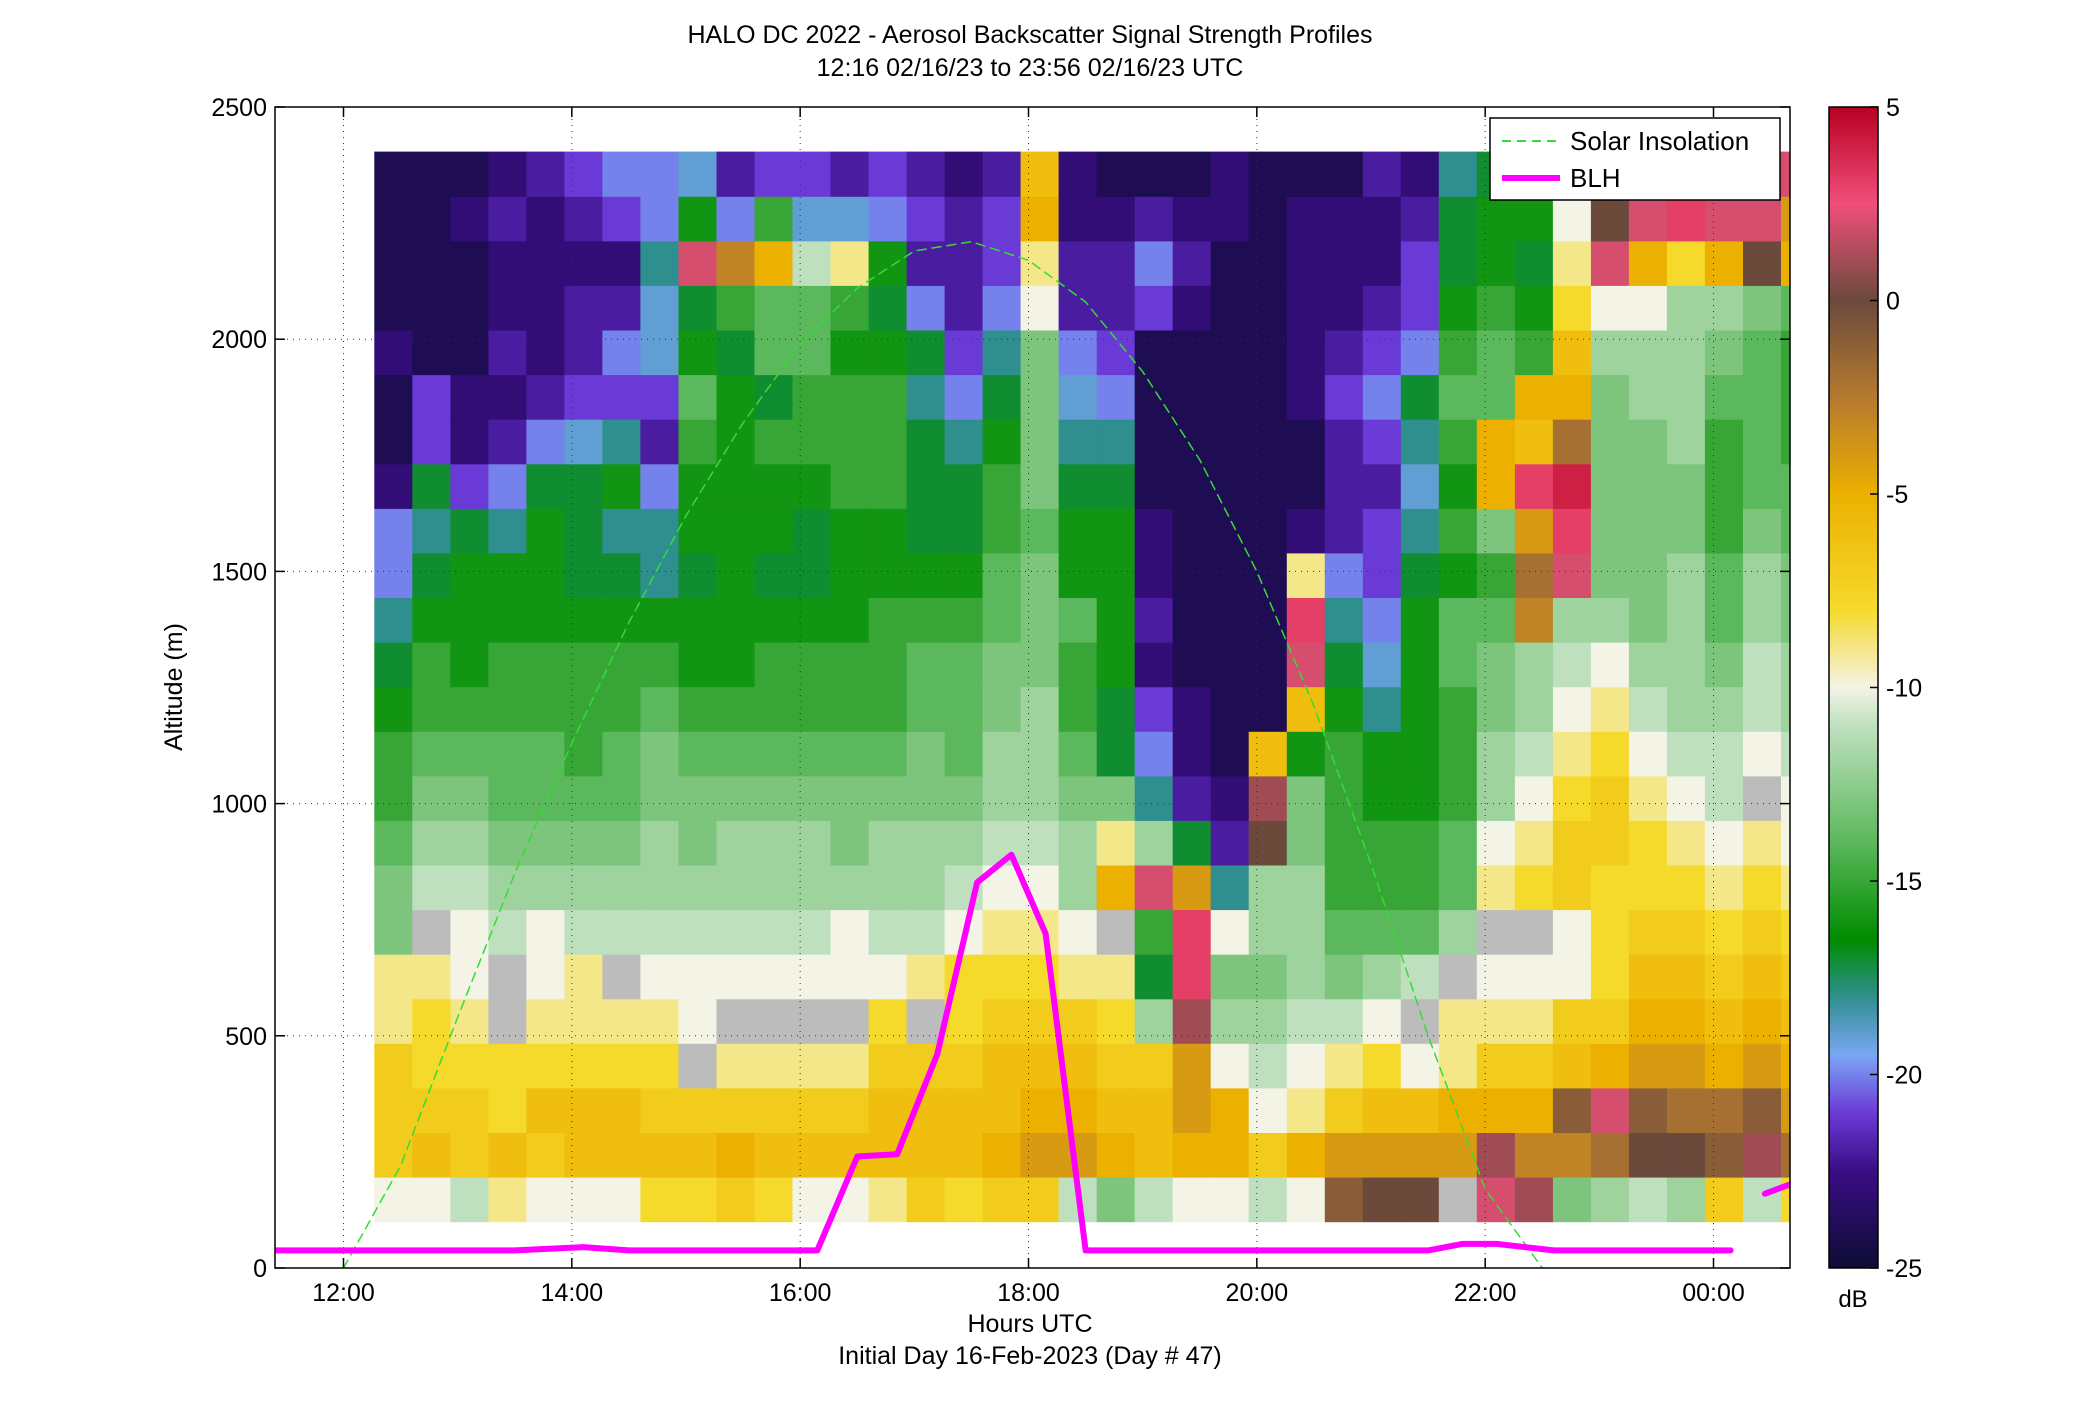  I want to click on x-tick-label: 00:00, so click(1713, 1293).